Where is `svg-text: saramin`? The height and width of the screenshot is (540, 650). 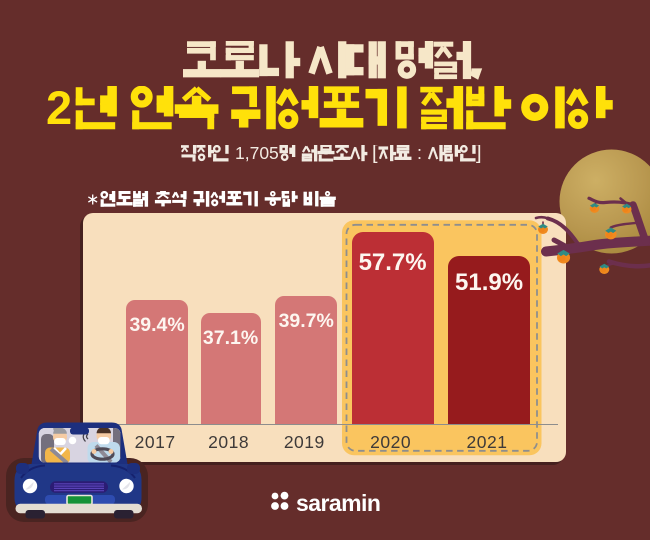 svg-text: saramin is located at coordinates (338, 503).